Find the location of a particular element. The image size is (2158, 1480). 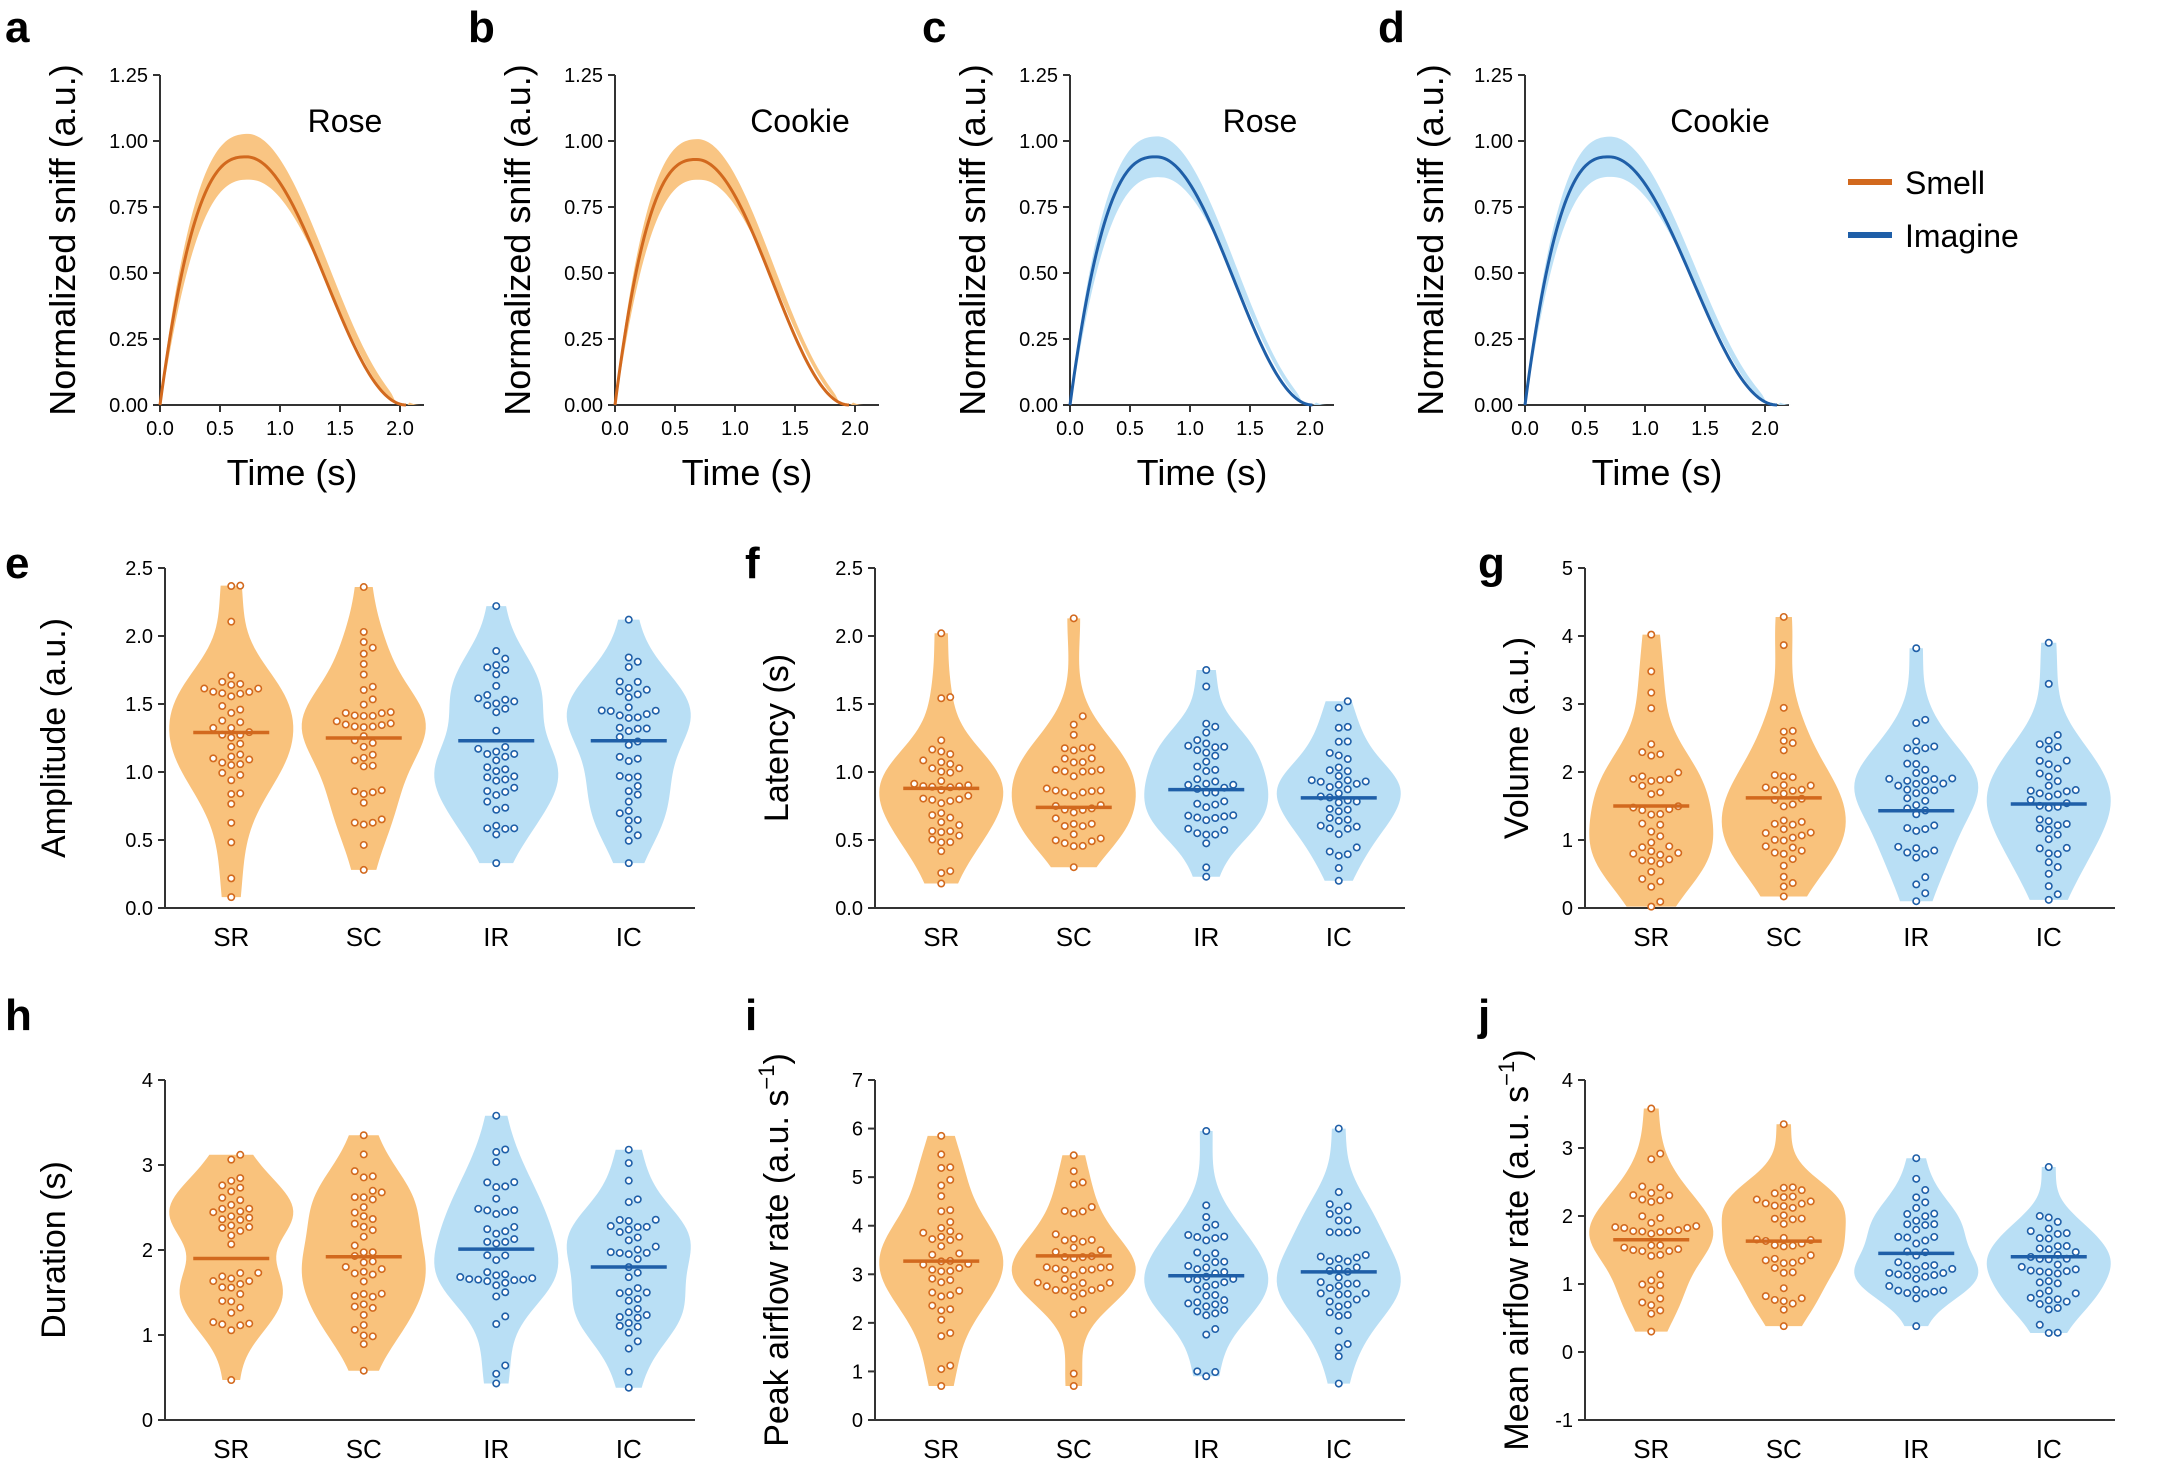

category-label: IC is located at coordinates (2049, 937).